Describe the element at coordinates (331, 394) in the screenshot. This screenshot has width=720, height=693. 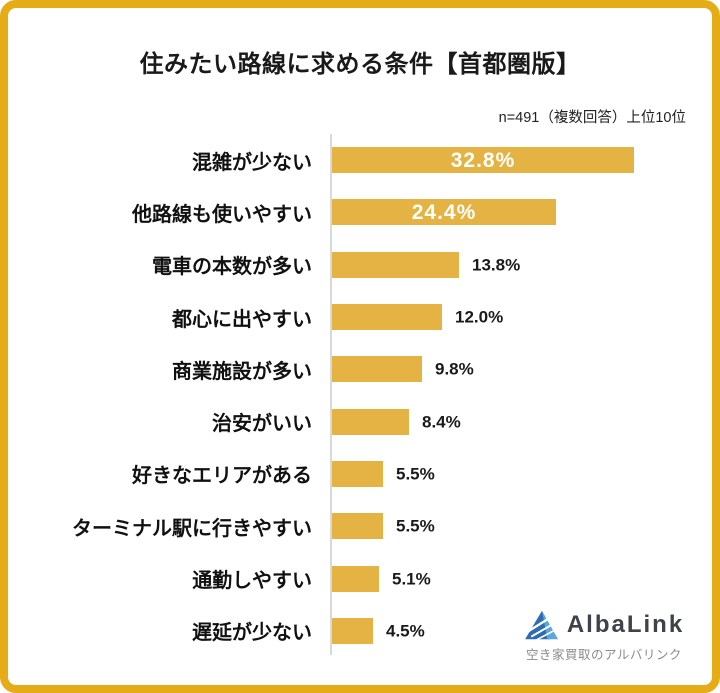
I see `axis-line` at that location.